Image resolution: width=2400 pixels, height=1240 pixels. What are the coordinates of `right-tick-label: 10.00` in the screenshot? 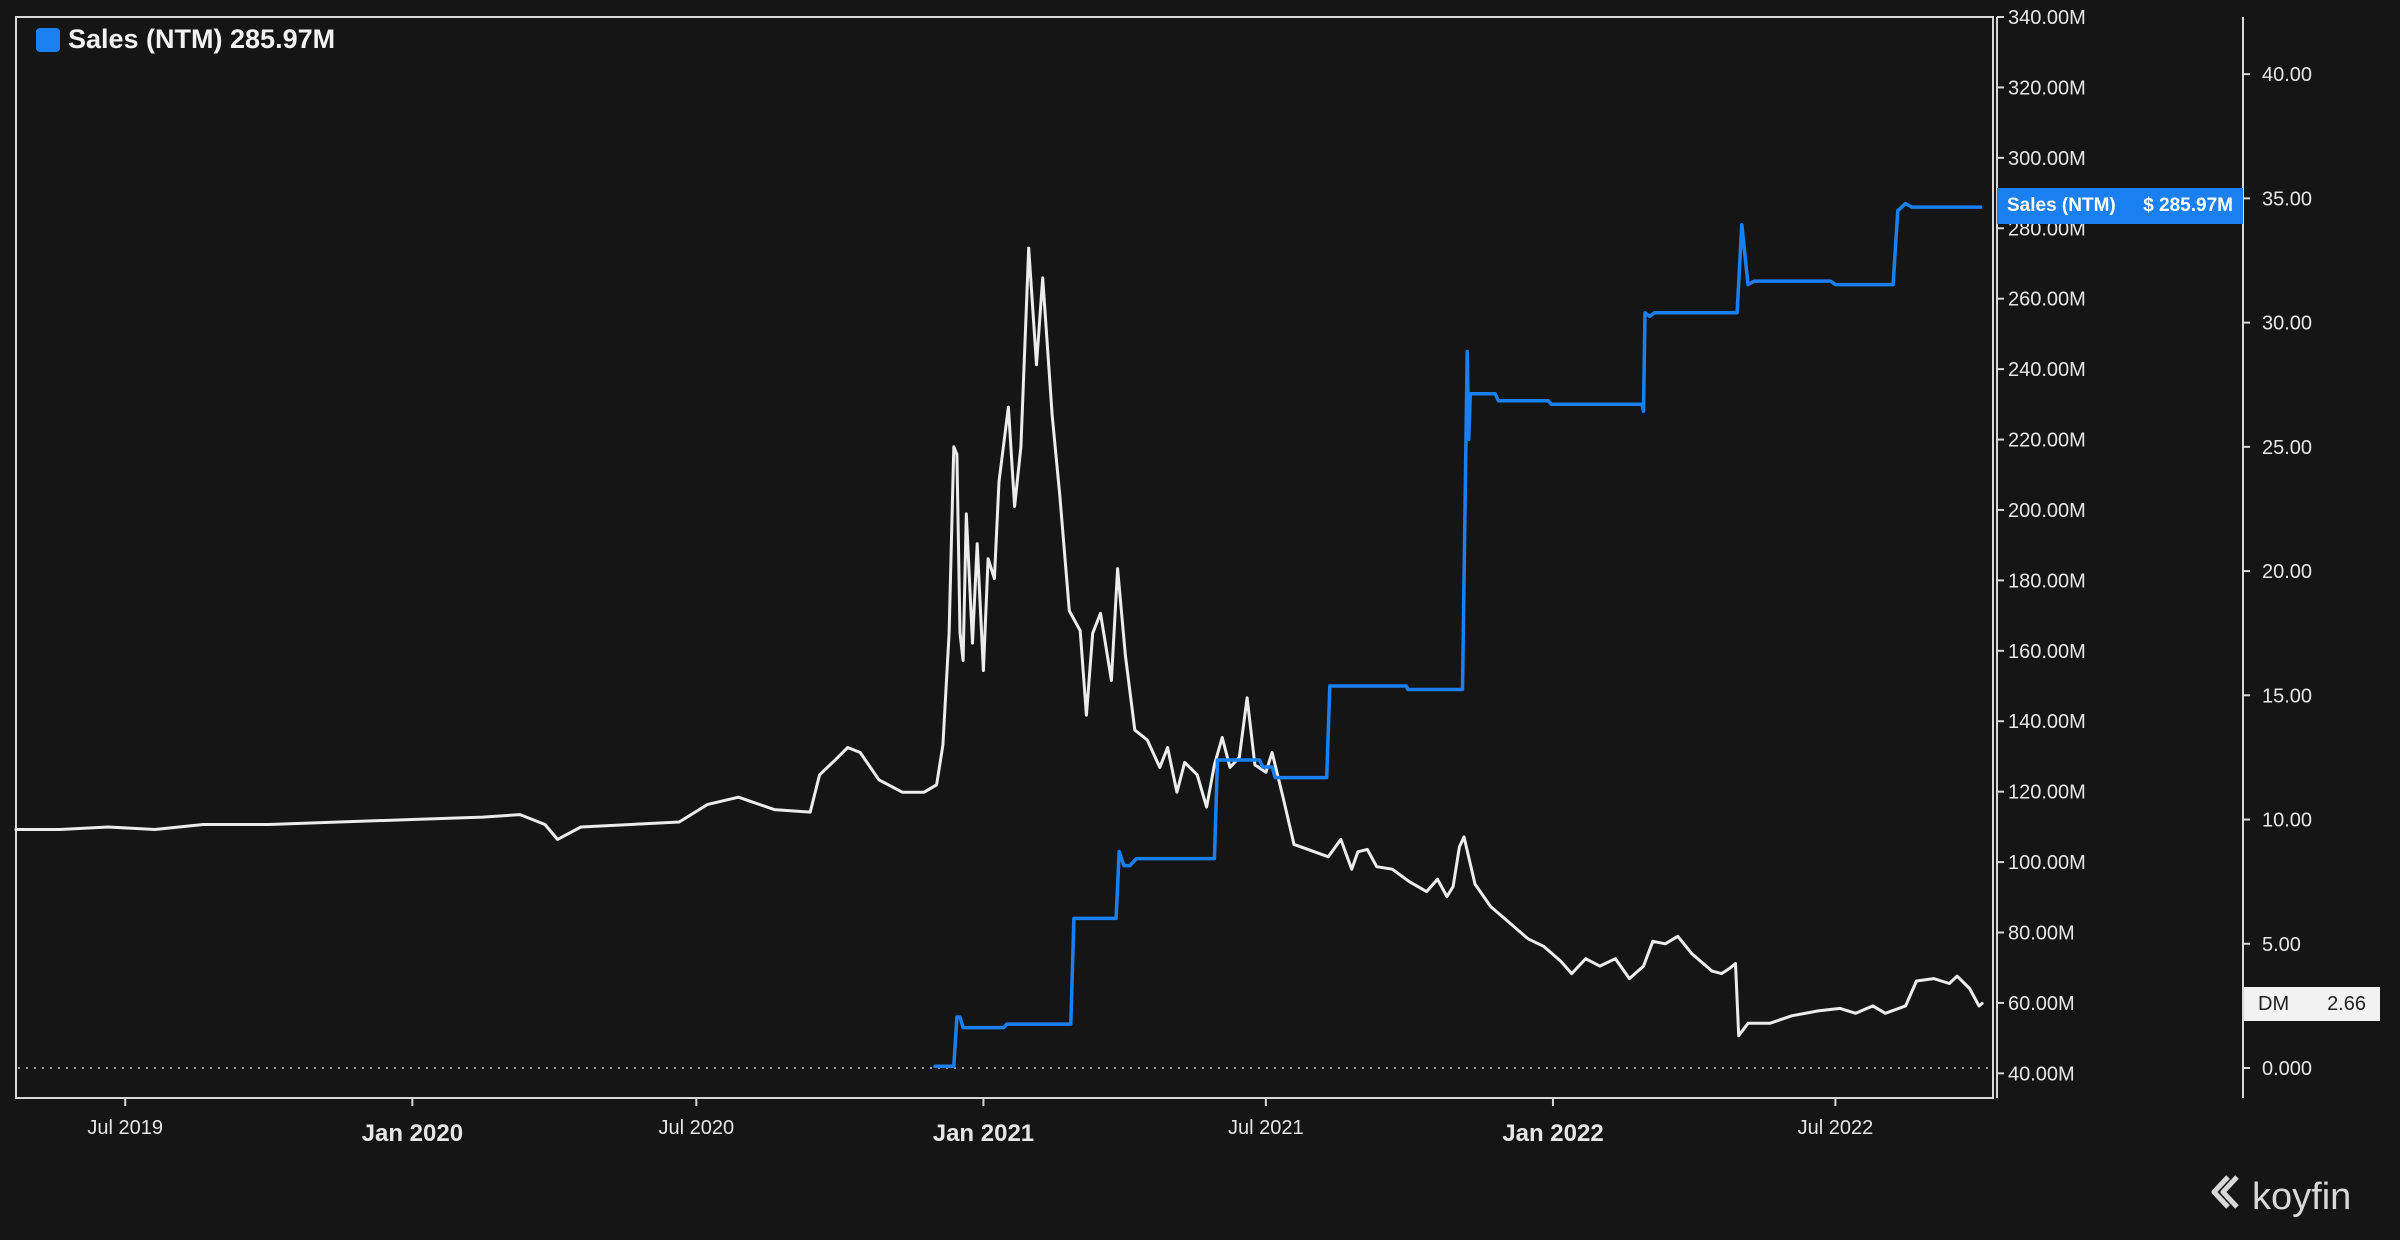 It's located at (2287, 821).